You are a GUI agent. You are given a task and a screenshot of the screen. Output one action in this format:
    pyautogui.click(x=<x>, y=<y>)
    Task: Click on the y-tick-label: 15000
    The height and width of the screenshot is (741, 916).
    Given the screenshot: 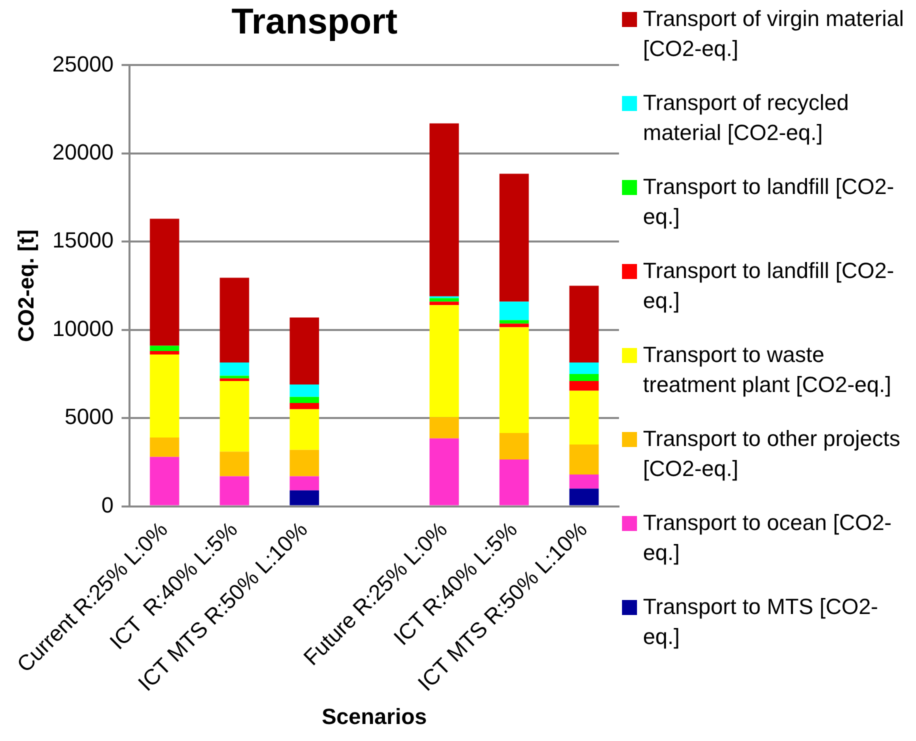 What is the action you would take?
    pyautogui.click(x=83, y=240)
    